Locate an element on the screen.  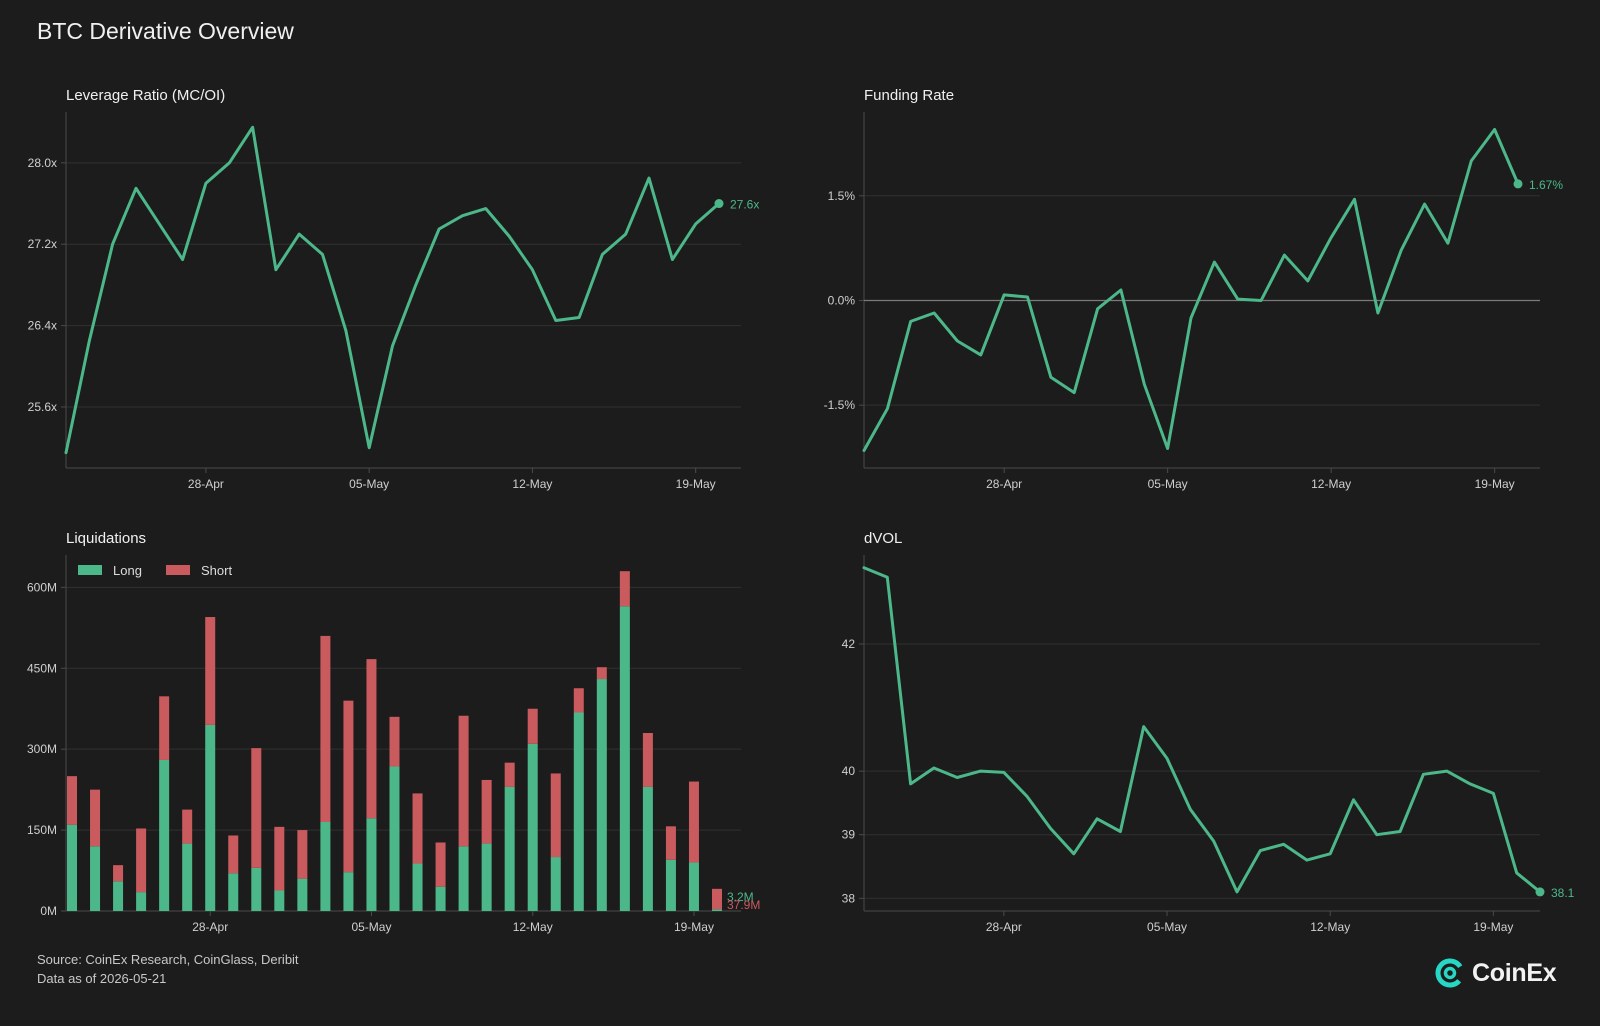
leverage-x-tick-label: 19-May is located at coordinates (696, 484).